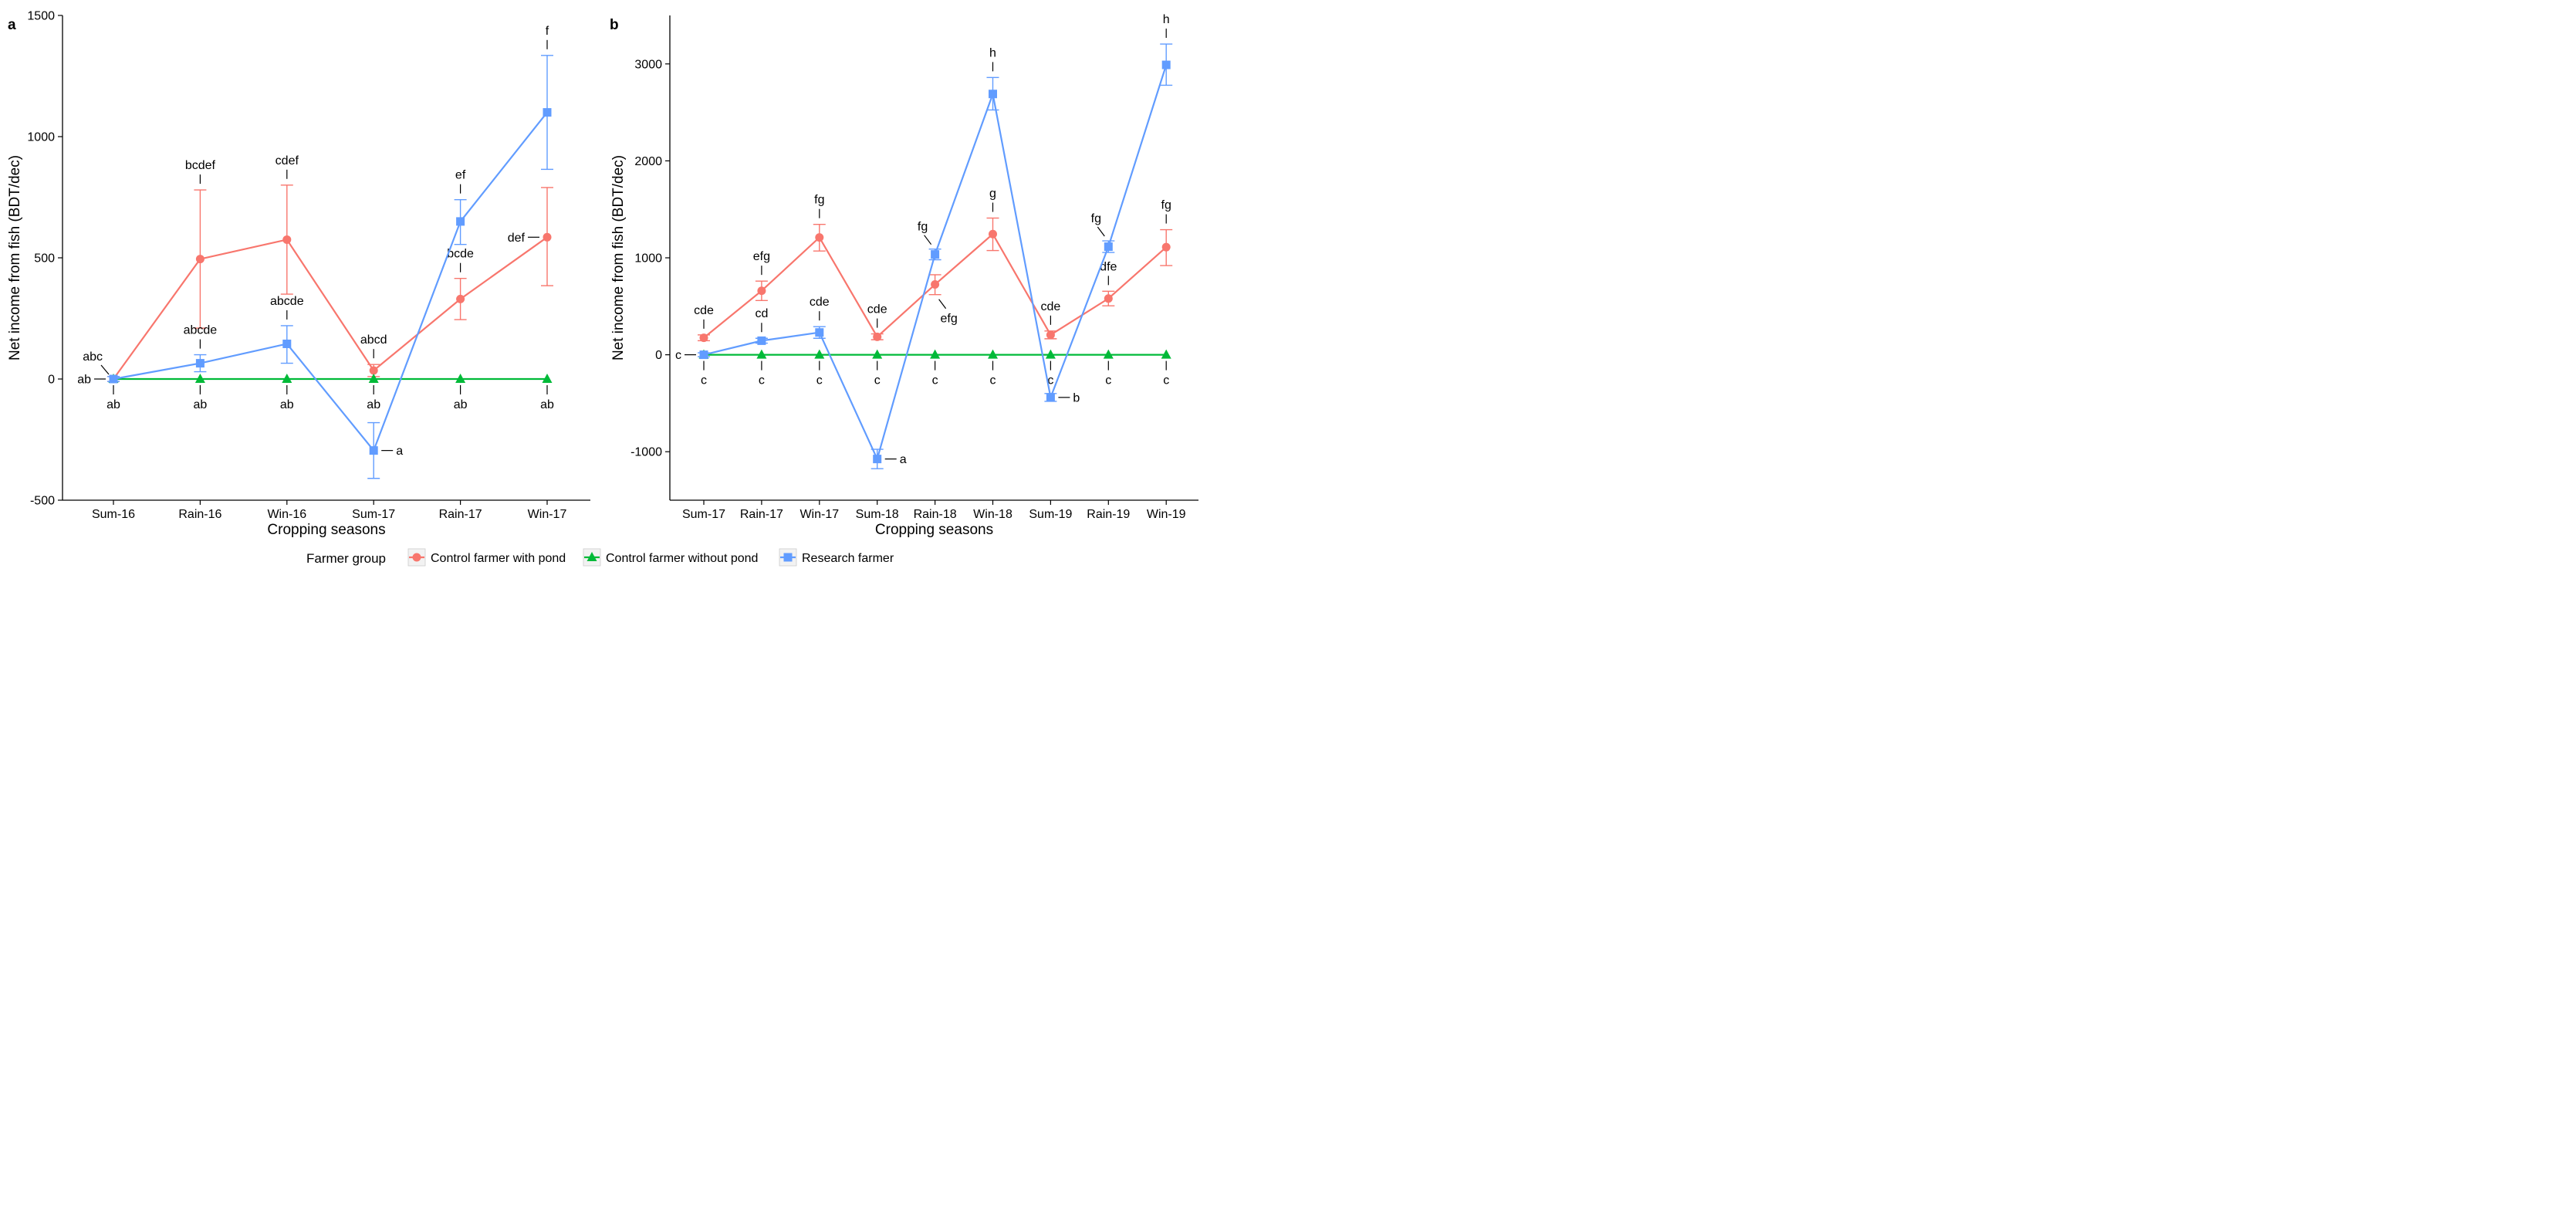 This screenshot has width=2576, height=1225. What do you see at coordinates (460, 175) in the screenshot?
I see `significance-letter: ef` at bounding box center [460, 175].